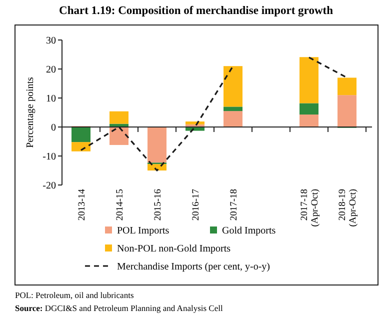 The image size is (392, 322). Describe the element at coordinates (310, 207) in the screenshot. I see `x-tick-label: 2017-18 (Apr-Oct)` at that location.